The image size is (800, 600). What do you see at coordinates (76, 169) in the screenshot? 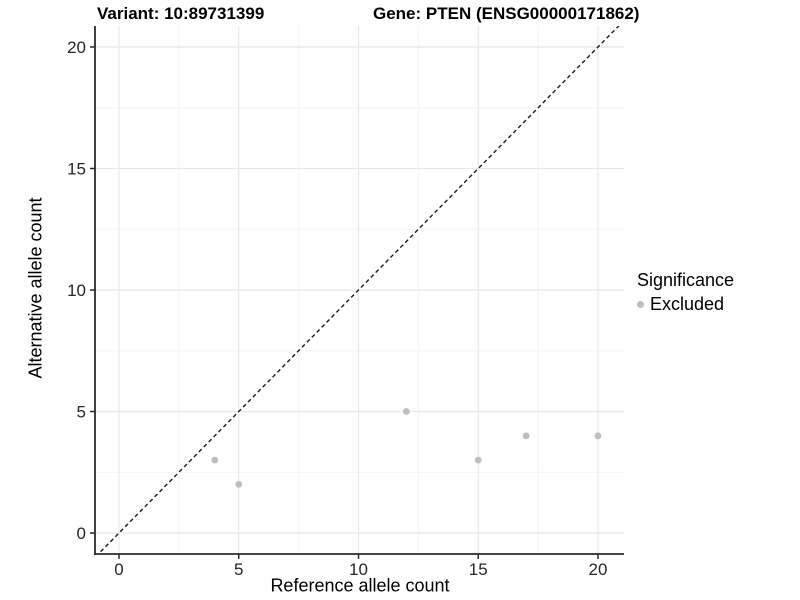
I see `y-tick-label: 15` at bounding box center [76, 169].